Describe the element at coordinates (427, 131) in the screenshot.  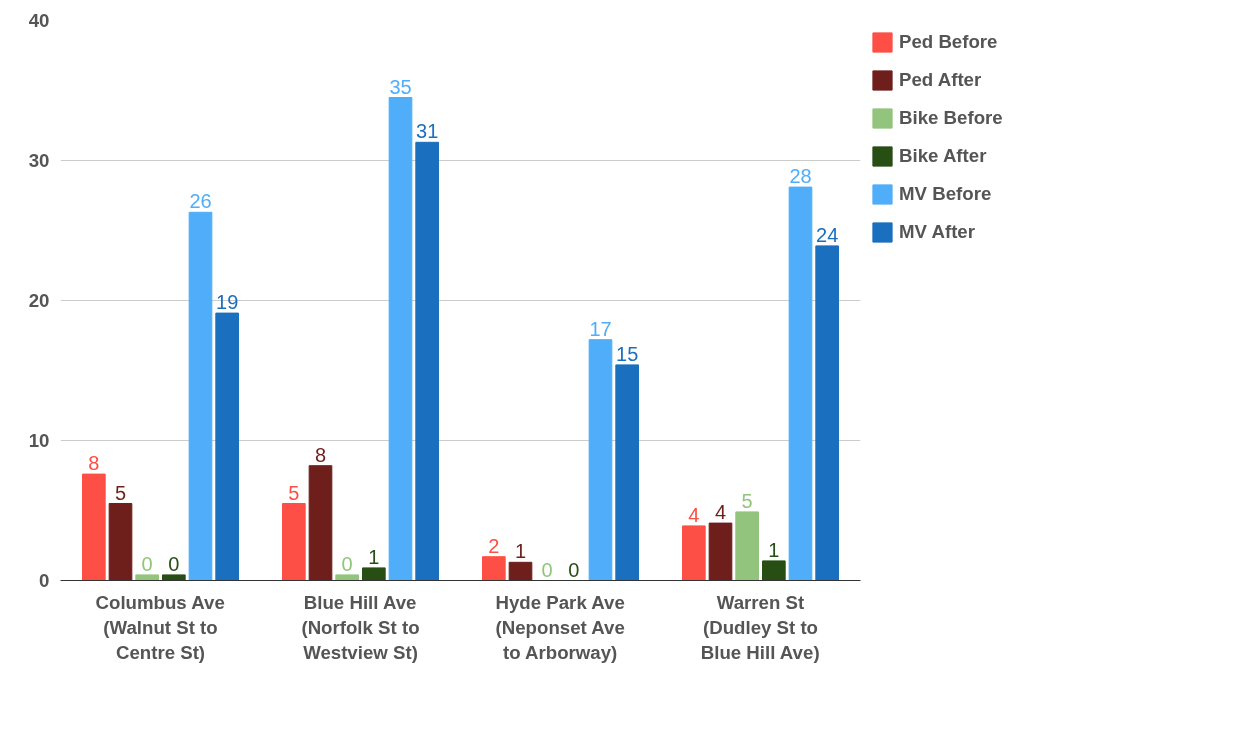
I see `data-label: 31` at that location.